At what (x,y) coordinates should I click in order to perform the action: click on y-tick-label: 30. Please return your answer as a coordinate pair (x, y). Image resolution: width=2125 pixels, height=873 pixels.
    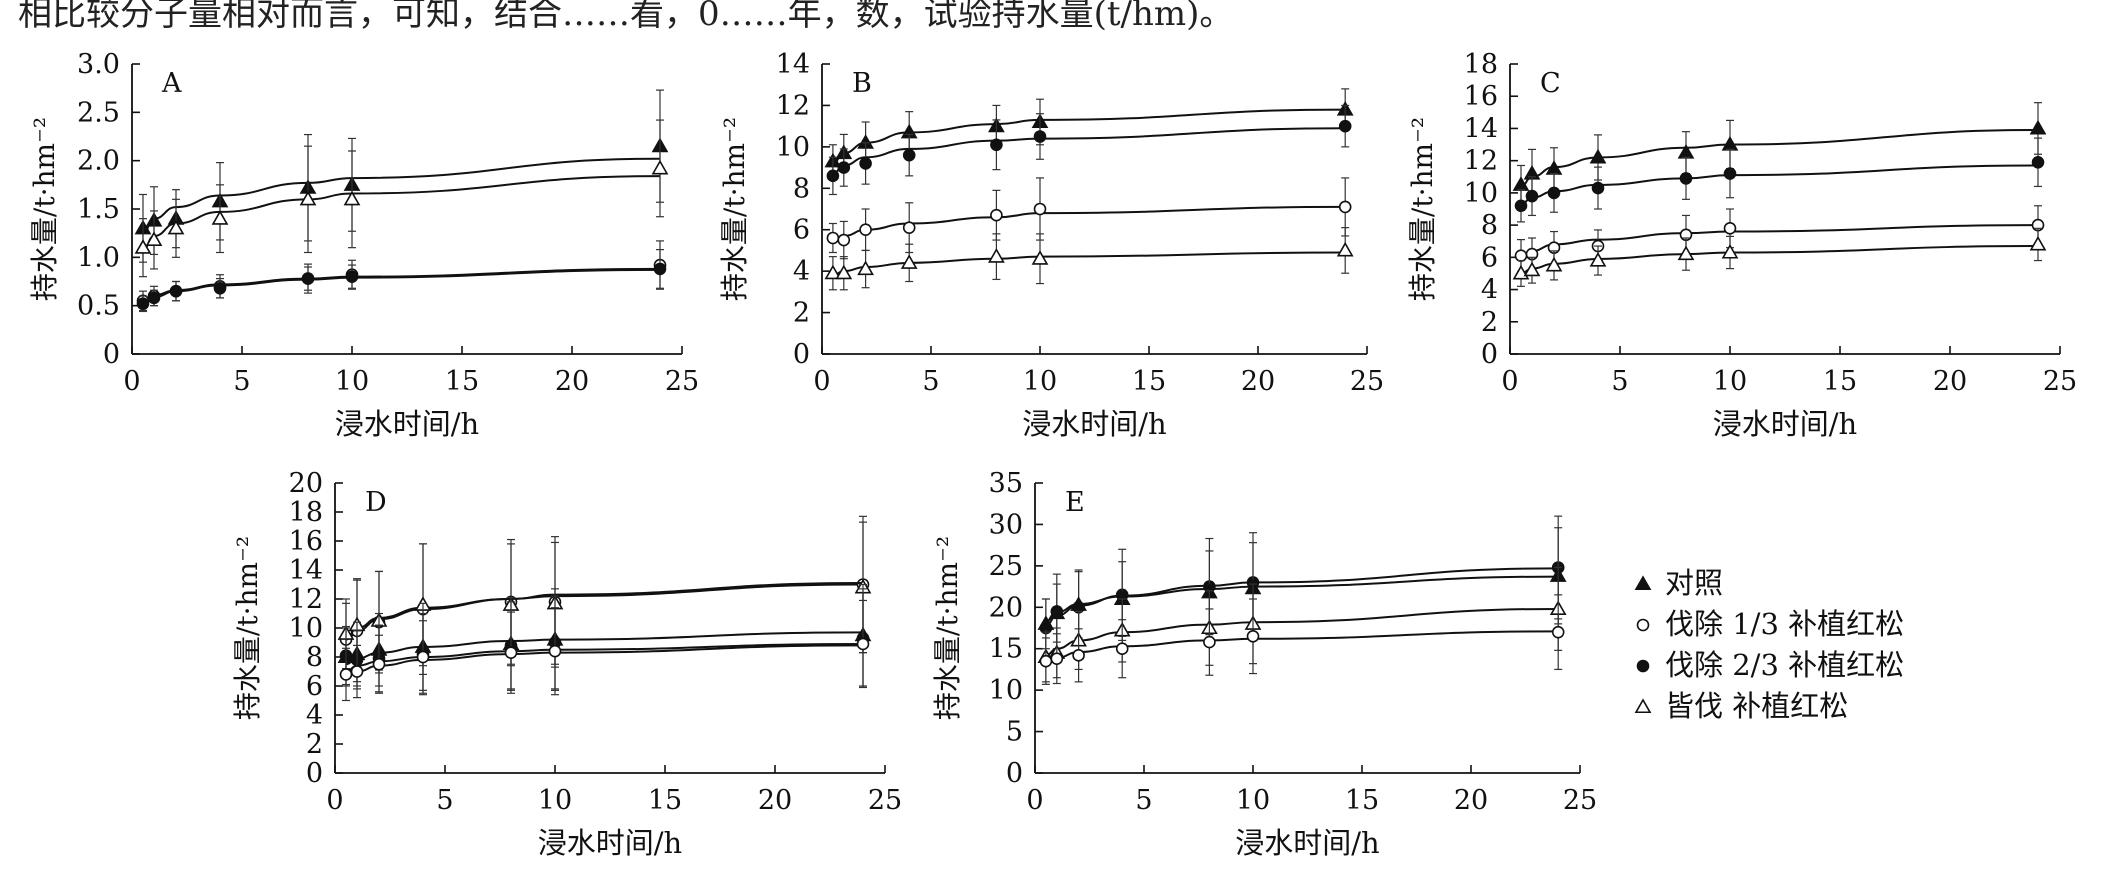
    Looking at the image, I should click on (1006, 524).